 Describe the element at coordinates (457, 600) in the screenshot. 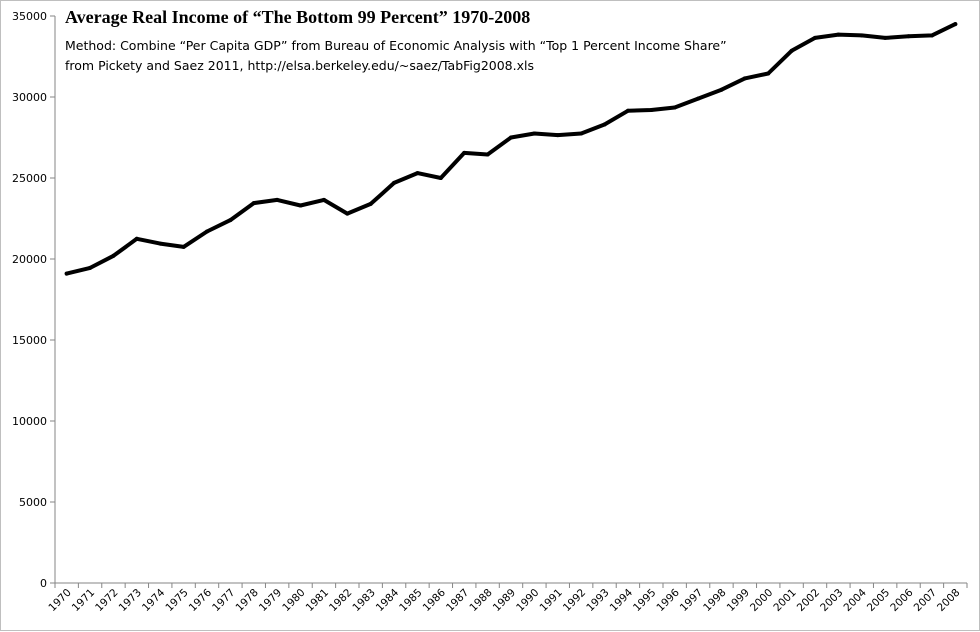

I see `x-tick-label: 1987` at that location.